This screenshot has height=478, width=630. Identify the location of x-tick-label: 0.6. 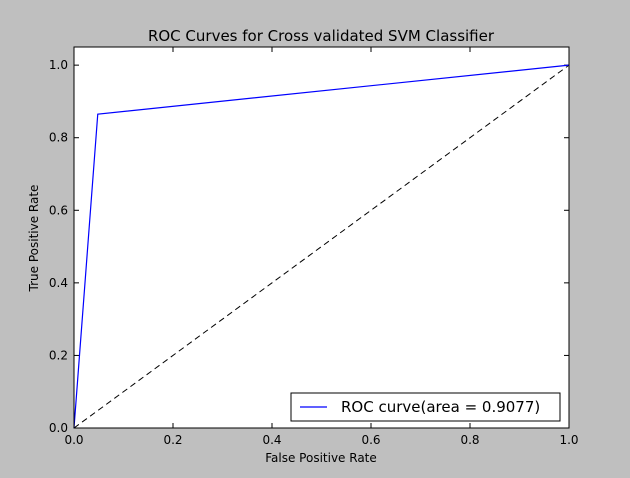
(370, 440).